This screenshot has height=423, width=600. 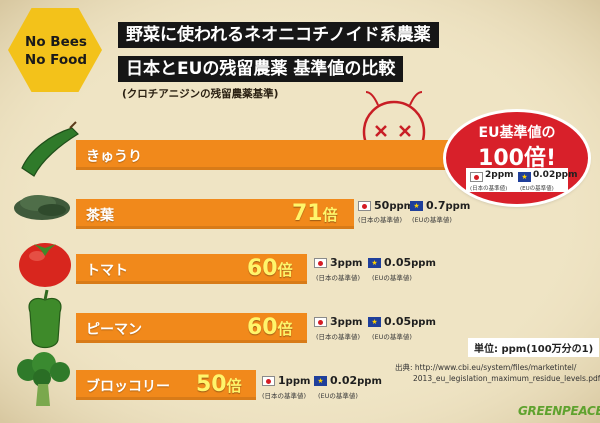 I want to click on japan-value-tea: 50ppm, so click(x=394, y=205).